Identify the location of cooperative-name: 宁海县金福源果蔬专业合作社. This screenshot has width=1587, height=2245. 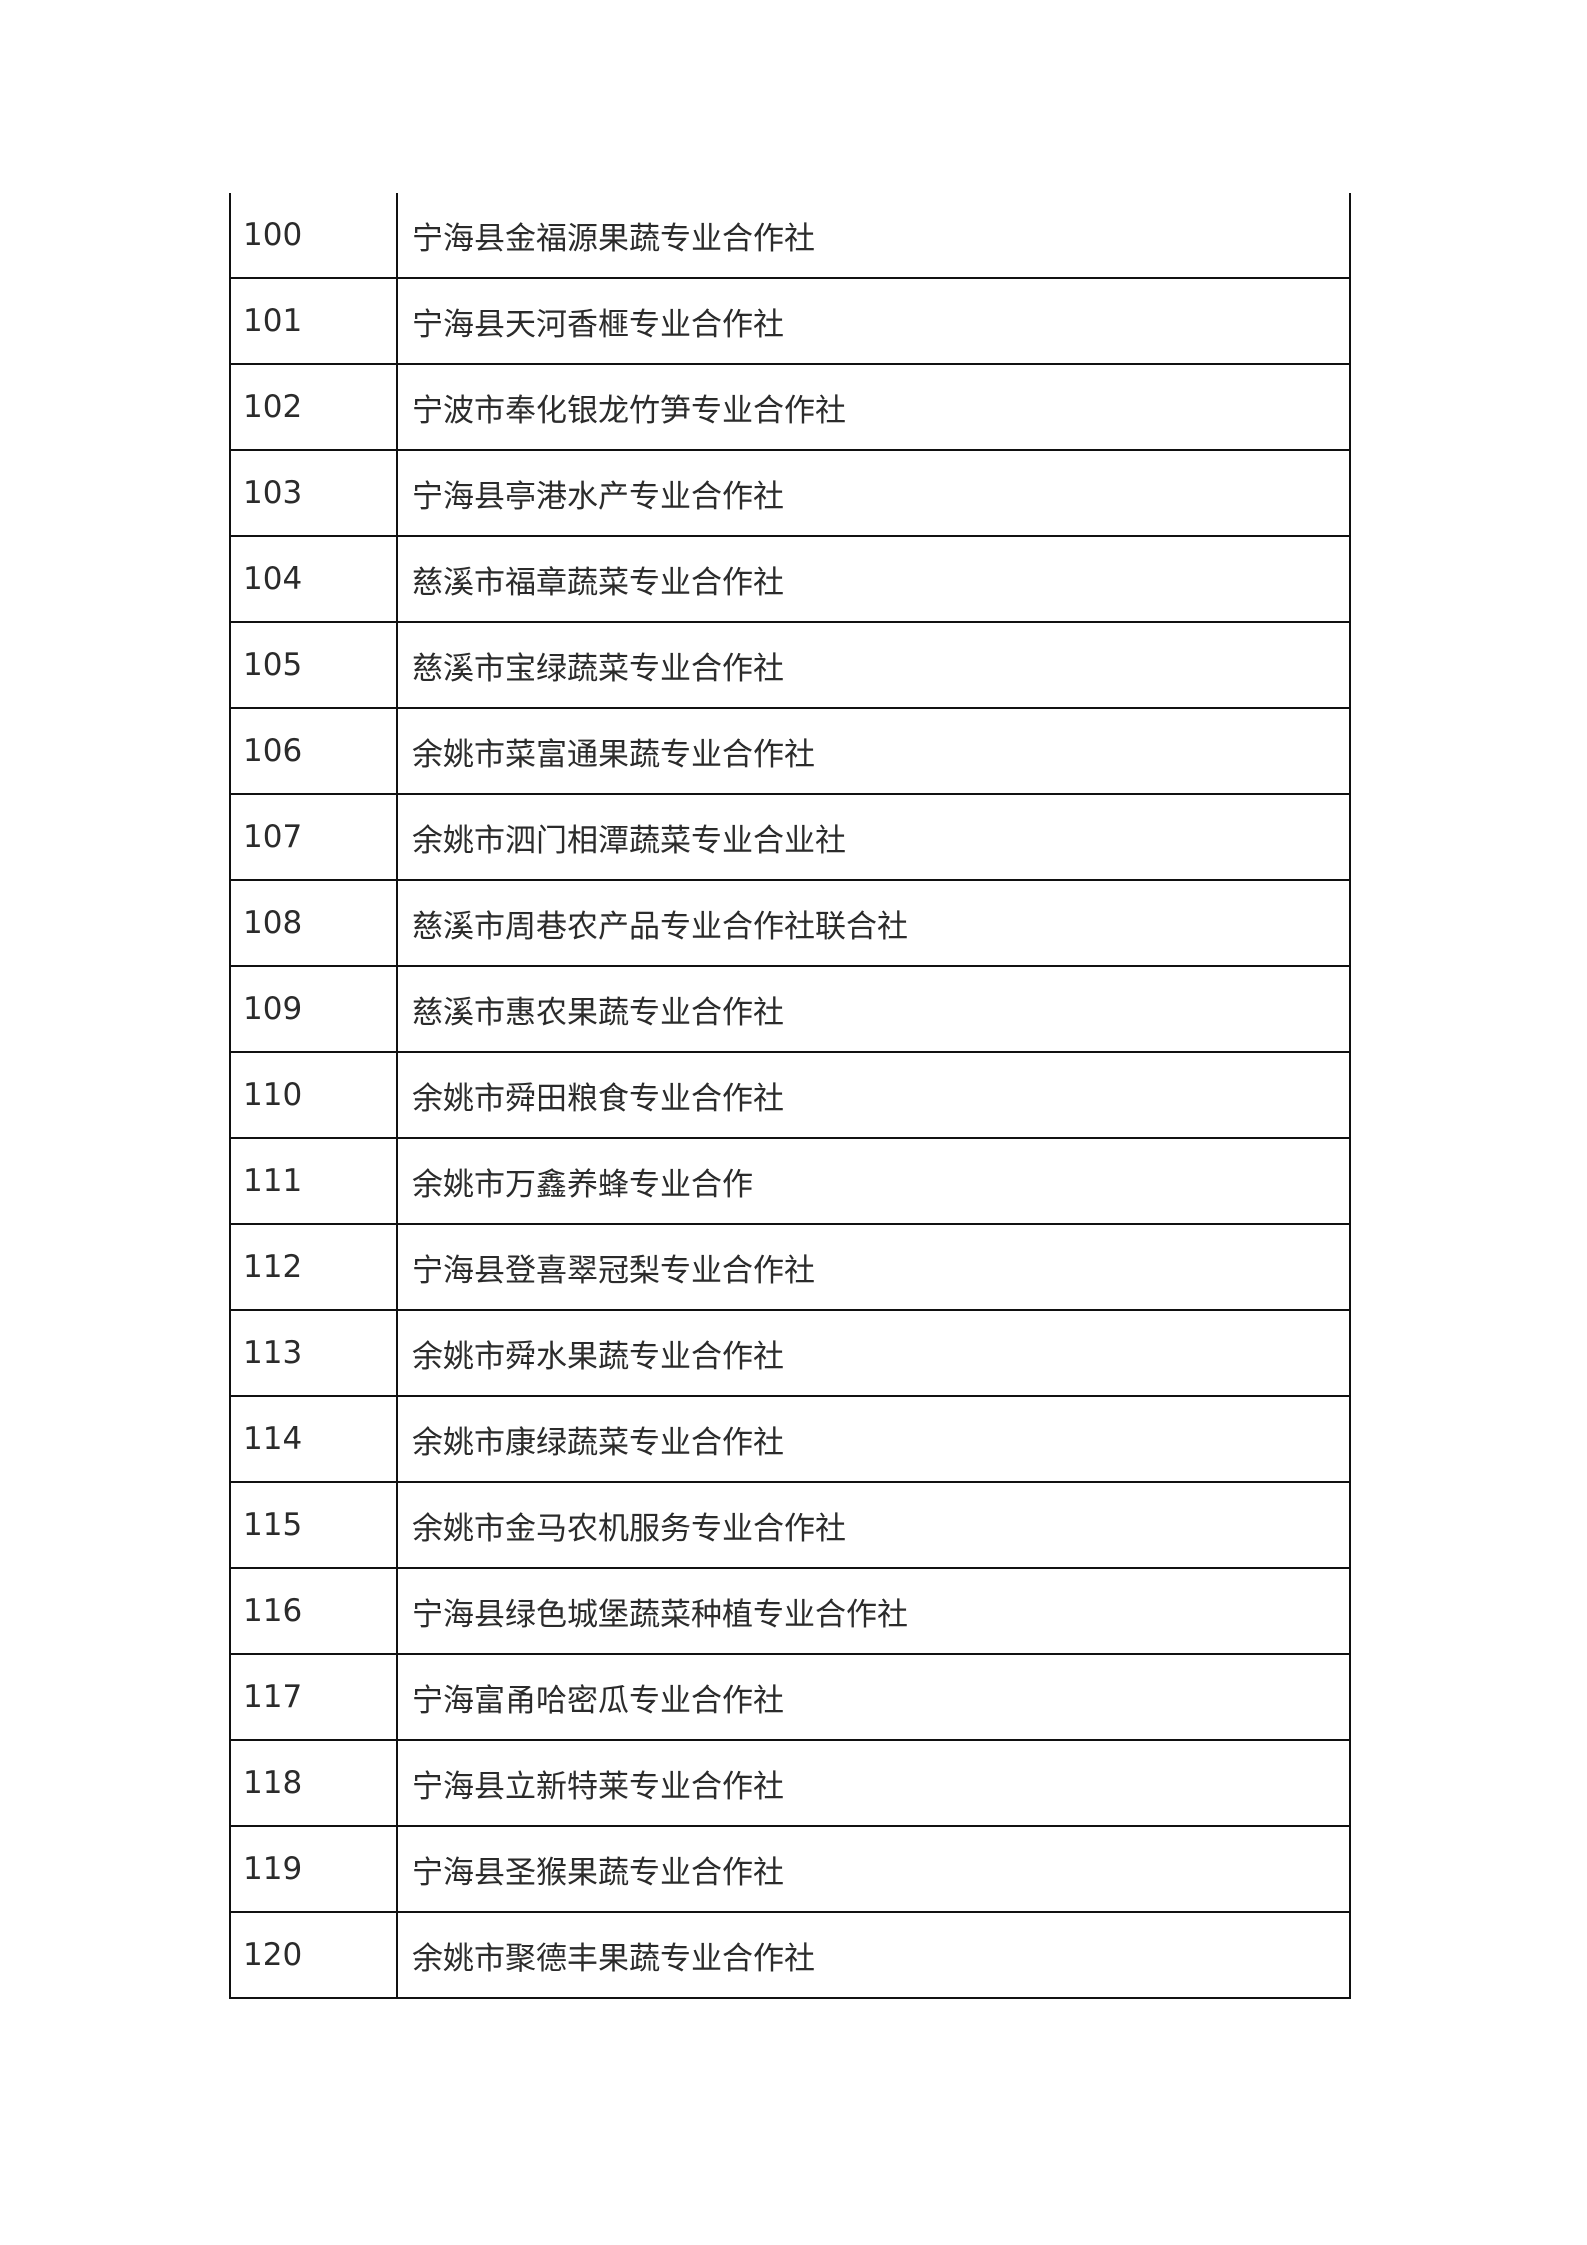
(873, 236).